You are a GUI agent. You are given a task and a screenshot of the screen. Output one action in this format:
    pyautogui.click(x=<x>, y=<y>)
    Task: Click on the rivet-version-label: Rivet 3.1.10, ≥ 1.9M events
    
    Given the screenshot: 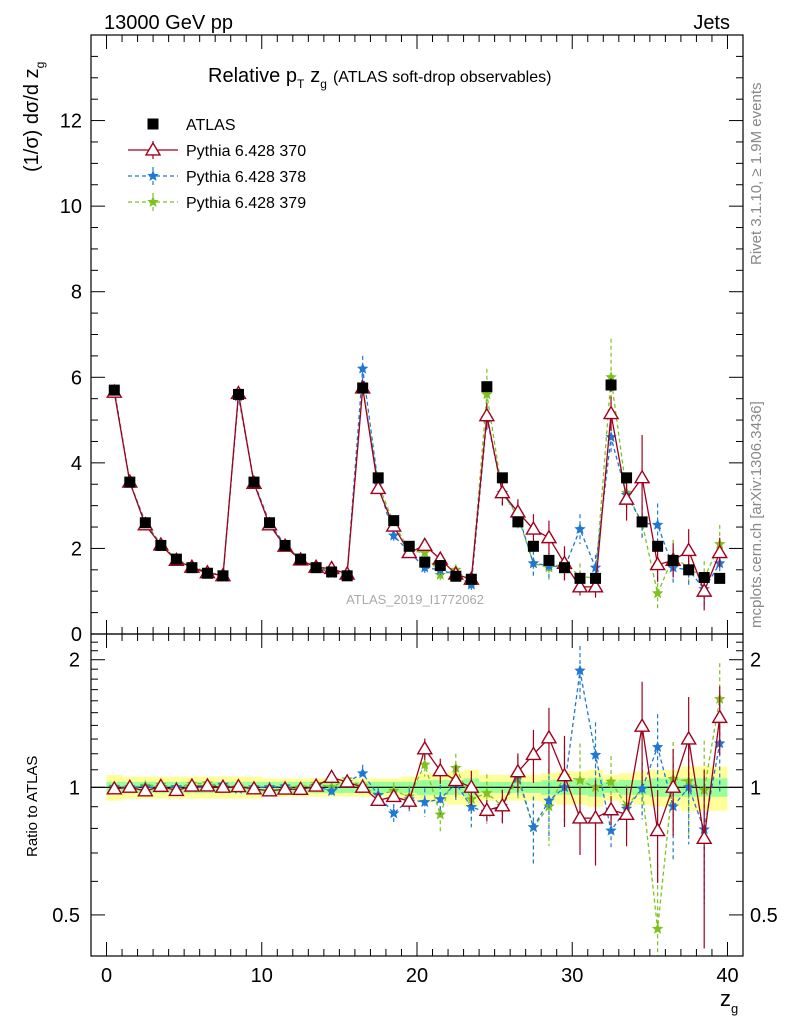 What is the action you would take?
    pyautogui.click(x=756, y=174)
    